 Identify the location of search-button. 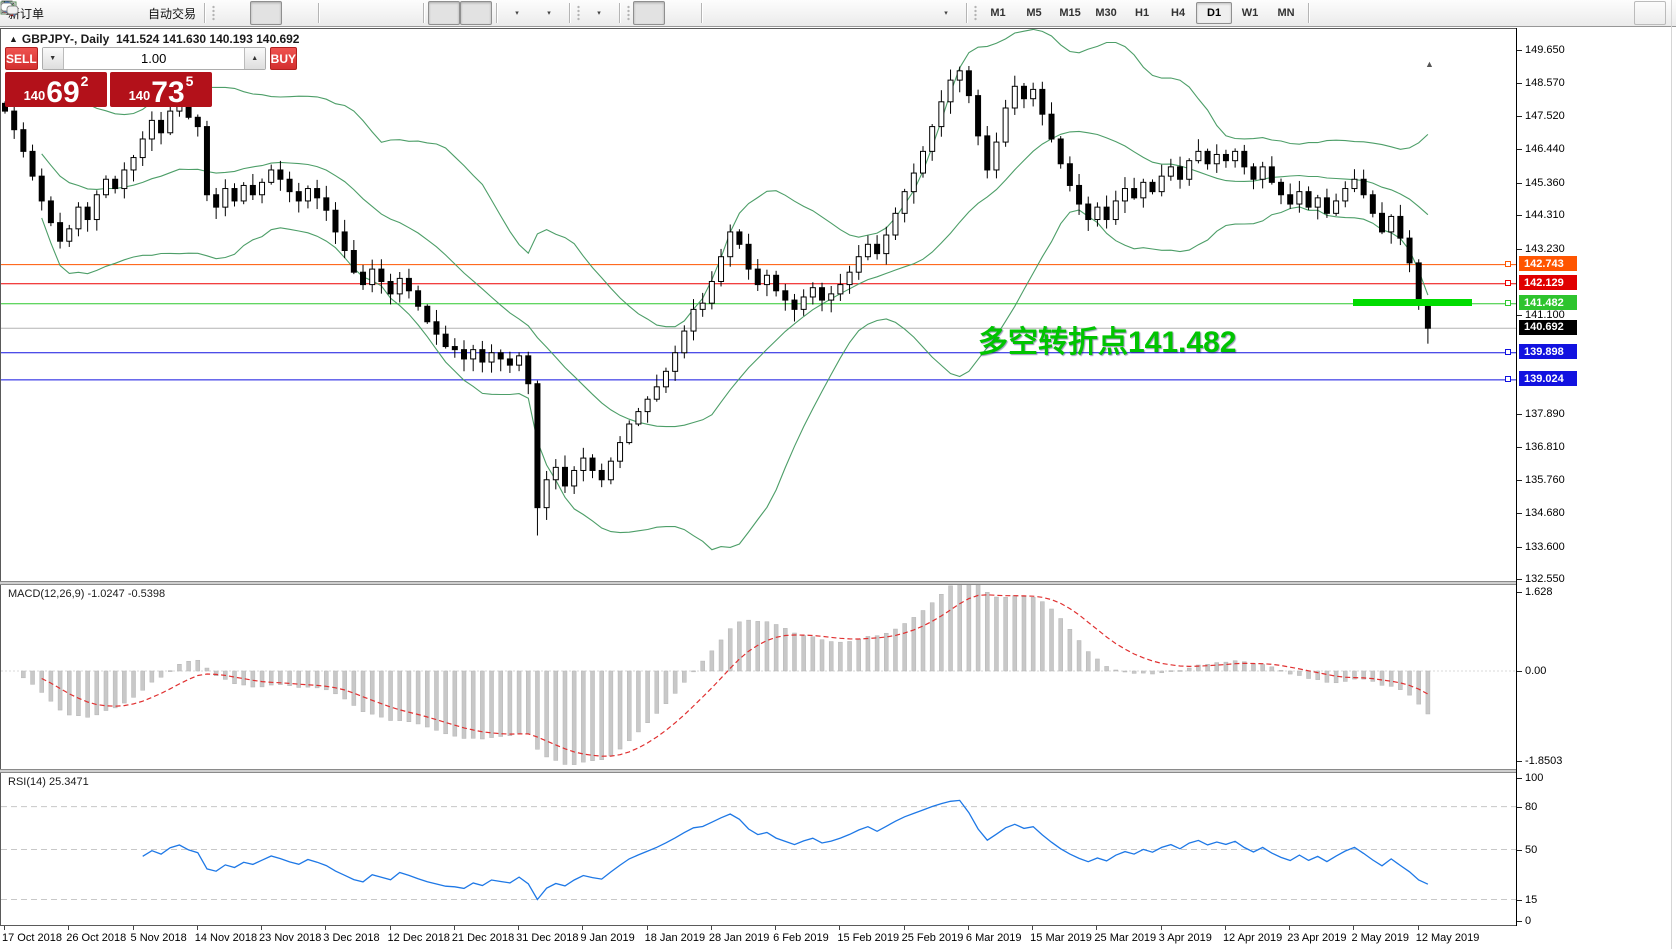
(817, 13).